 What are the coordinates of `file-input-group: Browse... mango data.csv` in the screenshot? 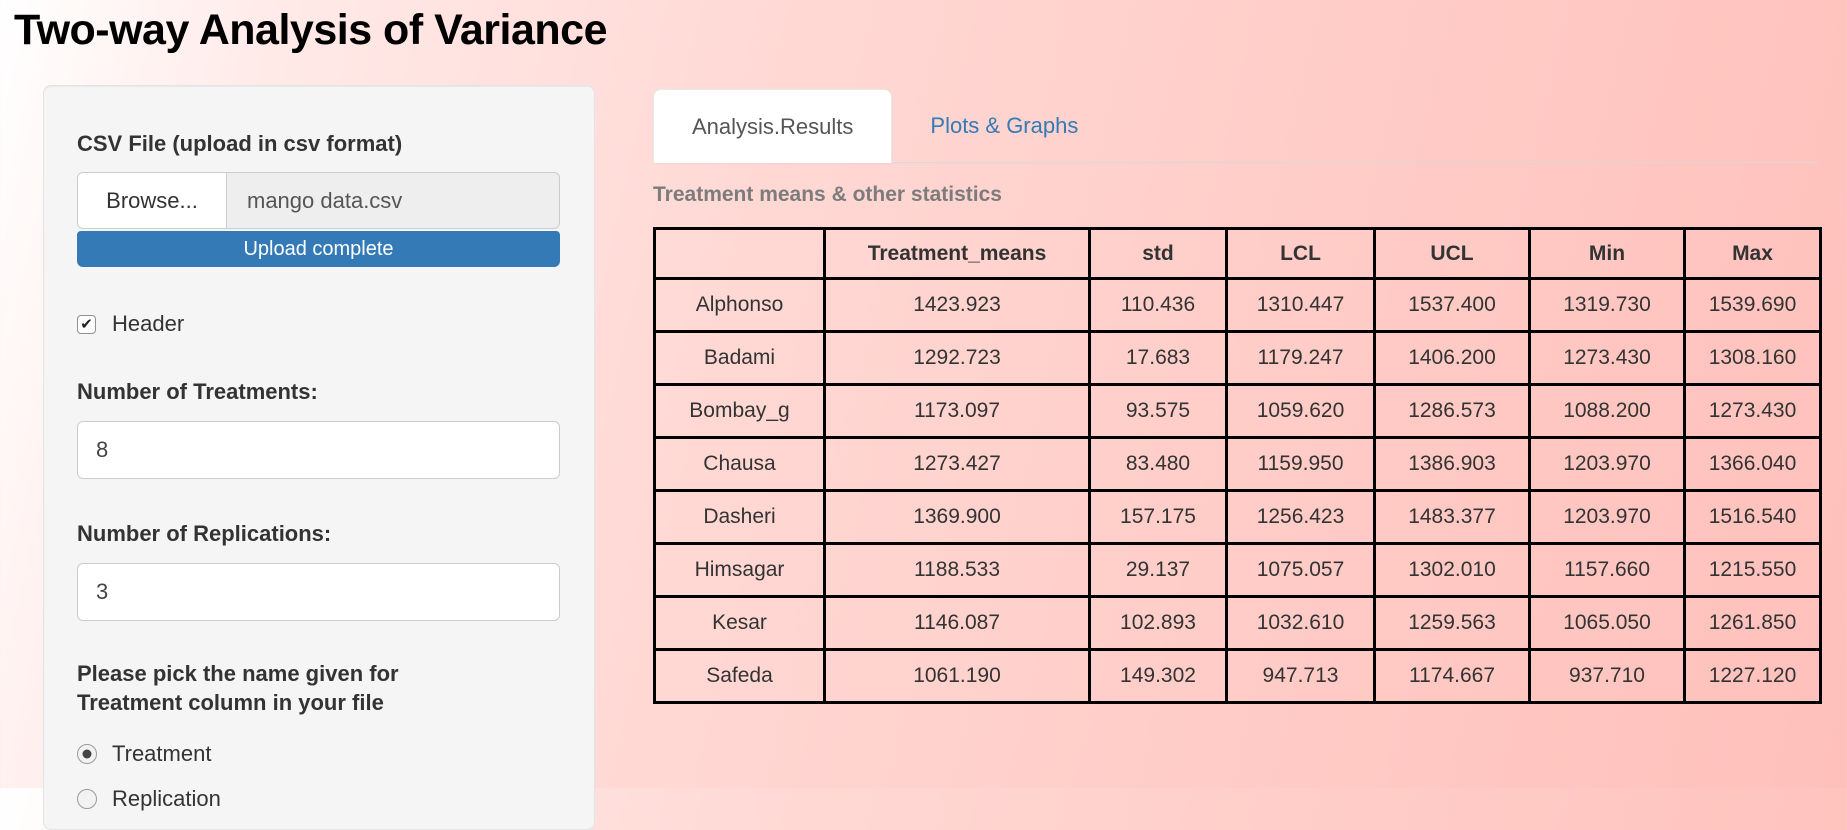 It's located at (318, 200).